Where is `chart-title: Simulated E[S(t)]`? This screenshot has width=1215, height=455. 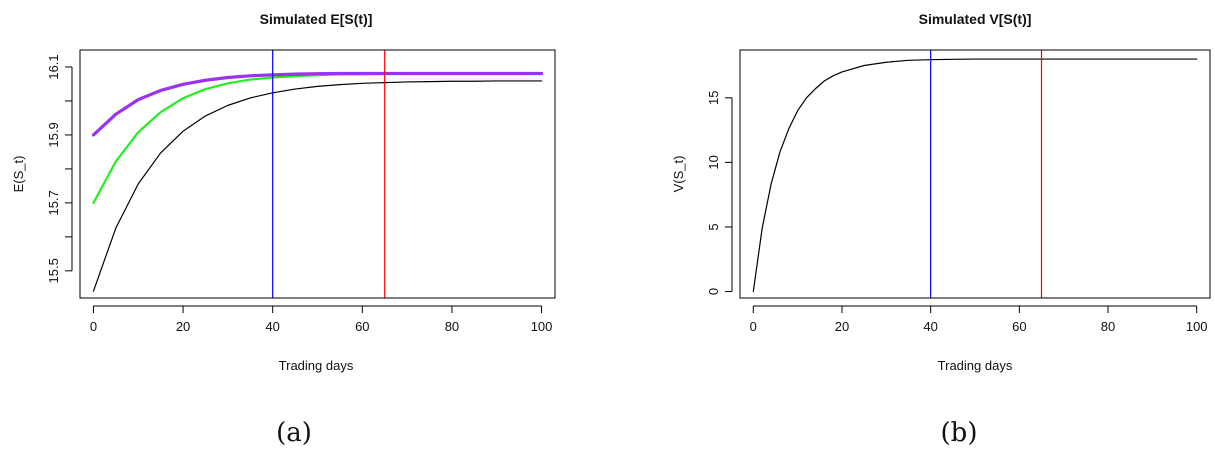 chart-title: Simulated E[S(t)] is located at coordinates (316, 19).